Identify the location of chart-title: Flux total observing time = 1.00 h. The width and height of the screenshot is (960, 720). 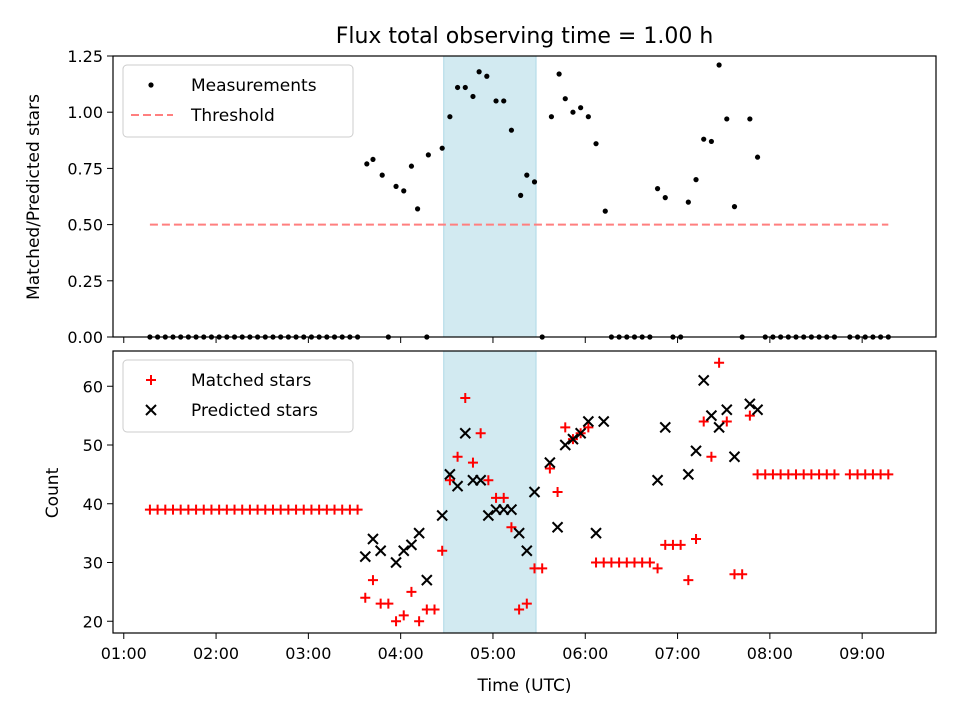
(525, 36).